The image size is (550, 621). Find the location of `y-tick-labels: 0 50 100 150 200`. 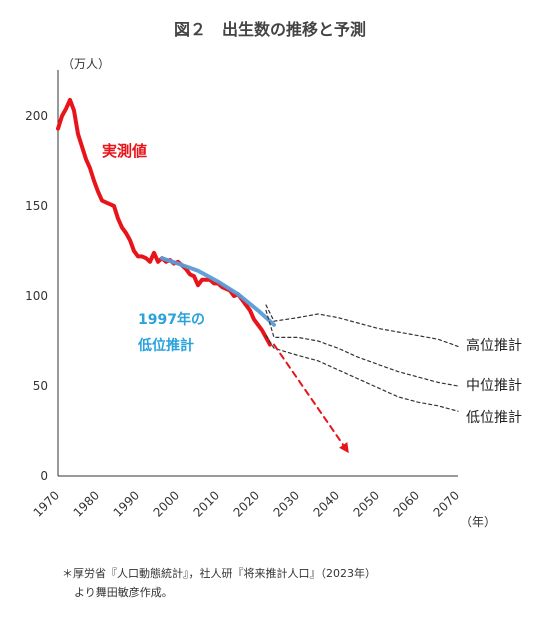

y-tick-labels: 0 50 100 150 200 is located at coordinates (36, 296).